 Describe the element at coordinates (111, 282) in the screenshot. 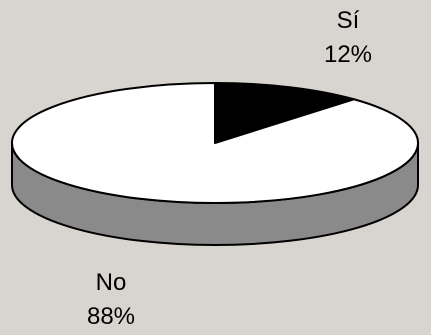

I see `slice-label-no-name: No` at that location.